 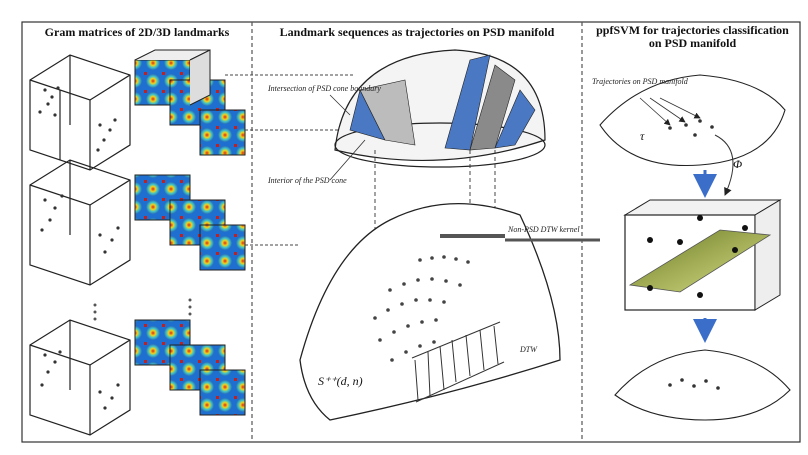 What do you see at coordinates (340, 381) in the screenshot?
I see `manifold-label: S⁺⁺(d, n)` at bounding box center [340, 381].